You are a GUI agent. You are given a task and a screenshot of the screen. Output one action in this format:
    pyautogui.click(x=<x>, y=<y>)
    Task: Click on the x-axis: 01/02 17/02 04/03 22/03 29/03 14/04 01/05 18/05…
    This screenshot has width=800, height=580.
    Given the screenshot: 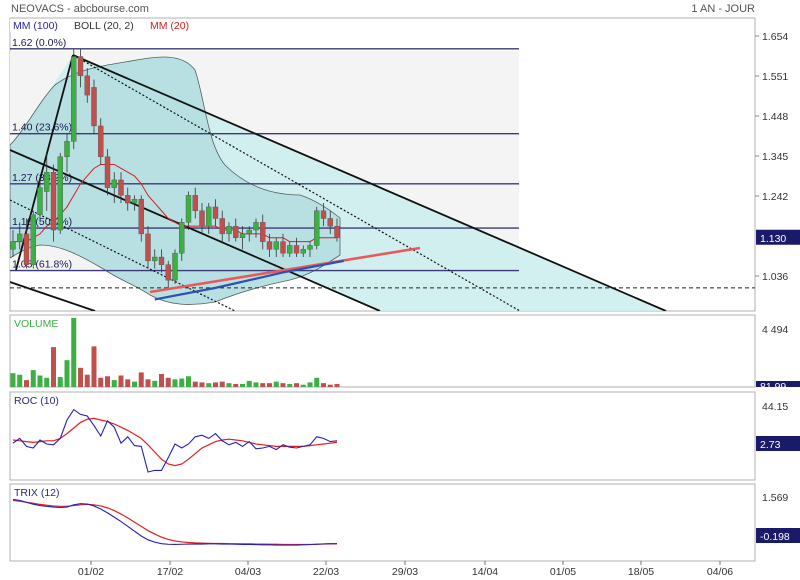 What is the action you would take?
    pyautogui.click(x=405, y=569)
    